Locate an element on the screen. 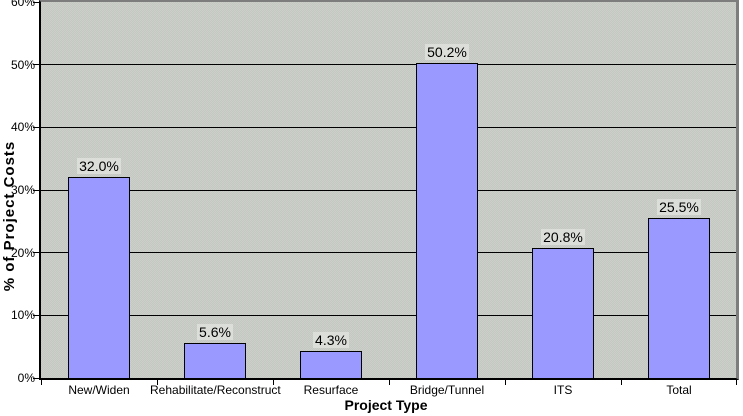  y-tick-label: 40% is located at coordinates (22, 127).